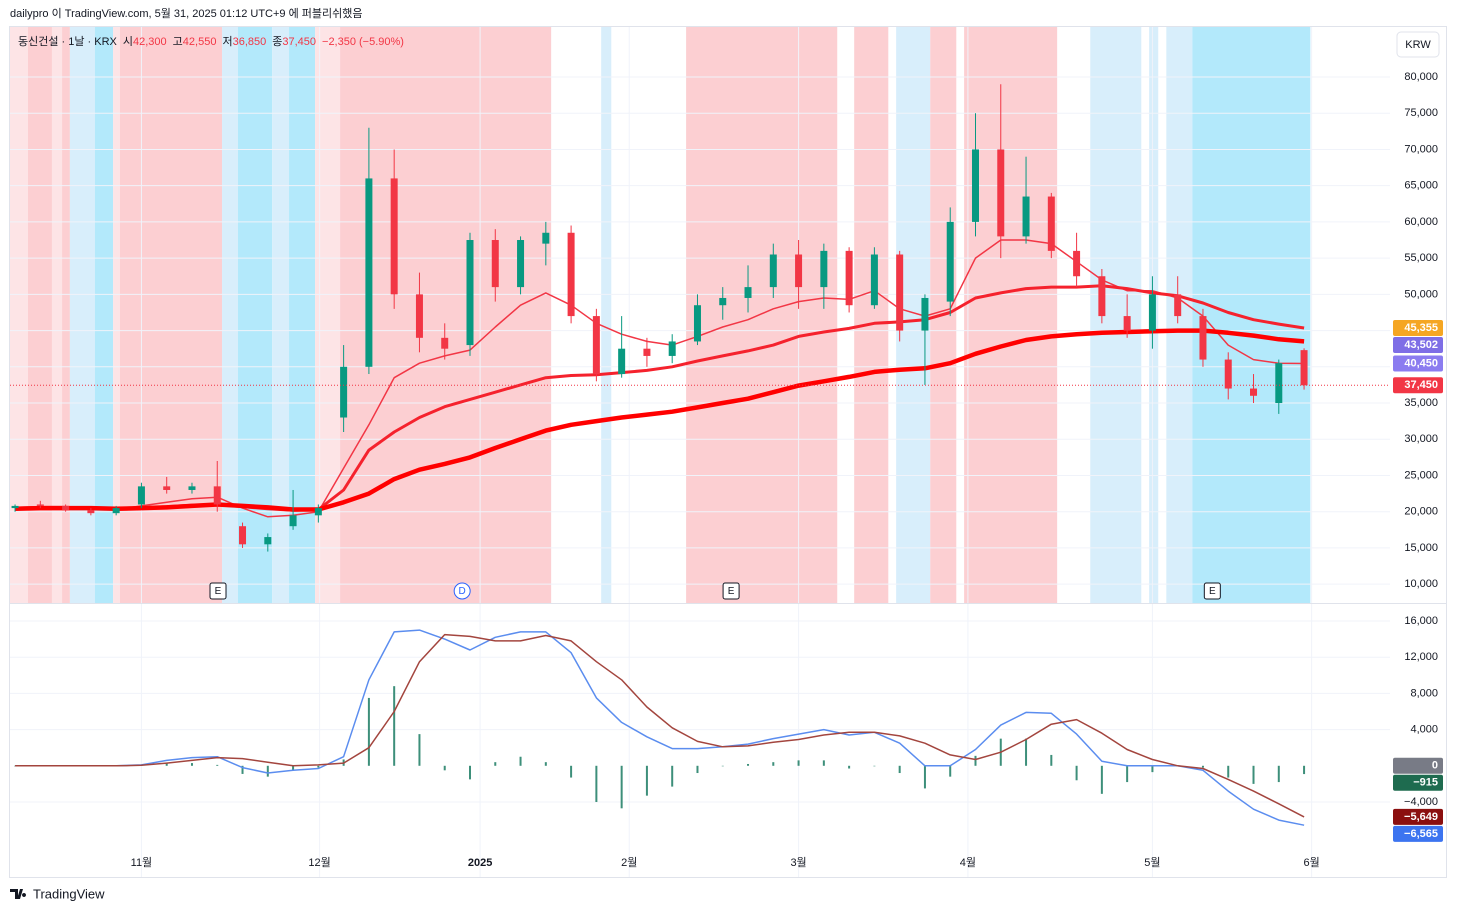 Image resolution: width=1457 pixels, height=913 pixels. What do you see at coordinates (1312, 862) in the screenshot?
I see `x-tick-label: 6월` at bounding box center [1312, 862].